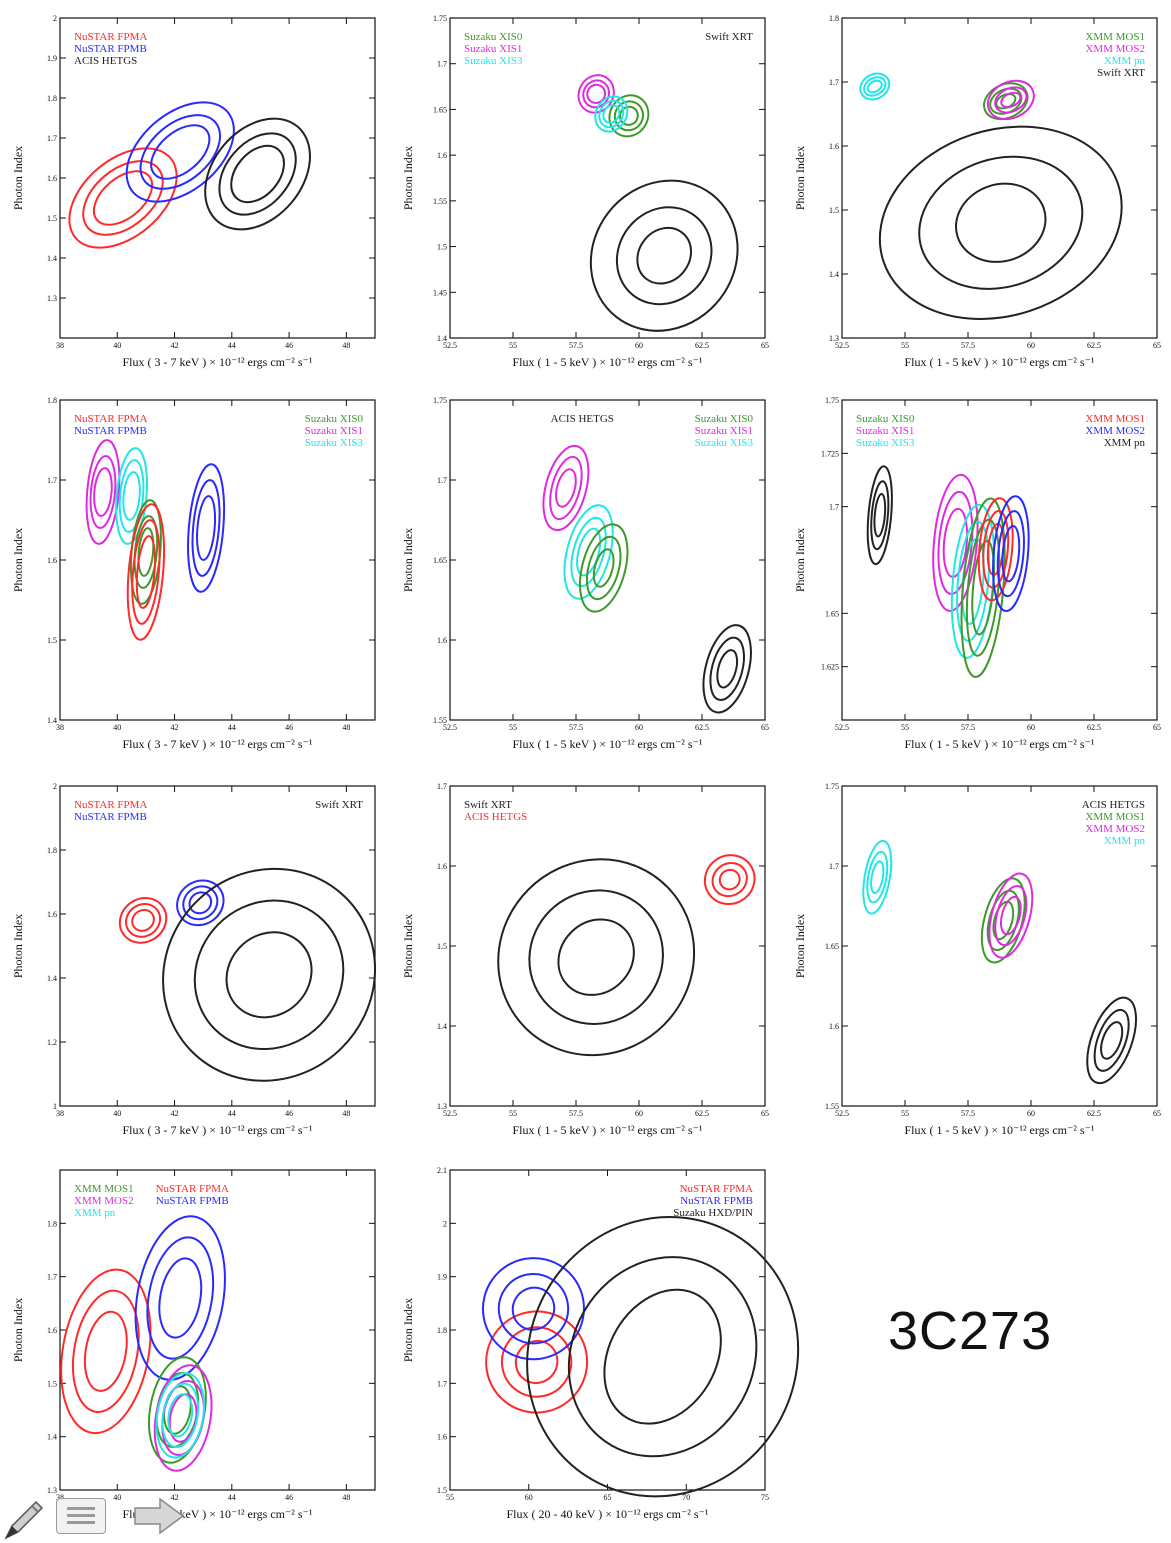 Image resolution: width=1171 pixels, height=1543 pixels. Describe the element at coordinates (81, 1516) in the screenshot. I see `menu-icon` at that location.